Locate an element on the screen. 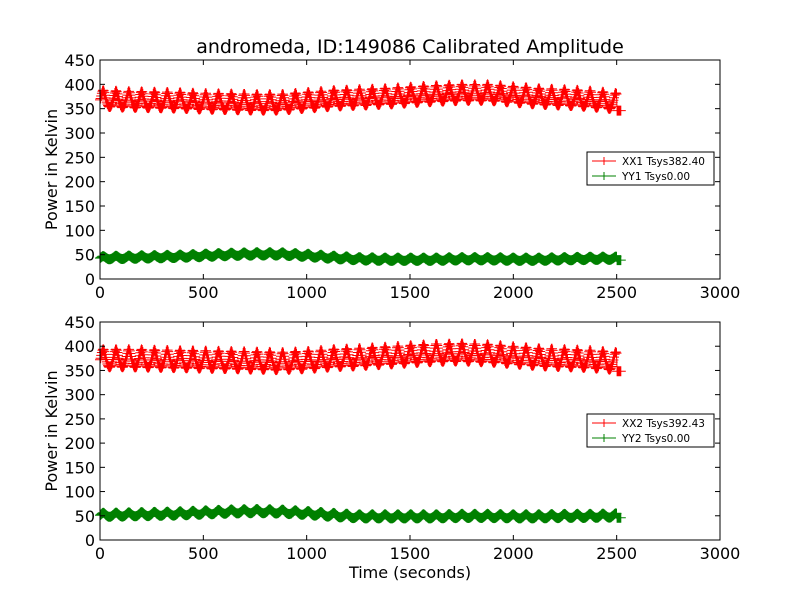  legend: XX2 Tsys392.43 YY2 Tsys0.00 is located at coordinates (650, 430).